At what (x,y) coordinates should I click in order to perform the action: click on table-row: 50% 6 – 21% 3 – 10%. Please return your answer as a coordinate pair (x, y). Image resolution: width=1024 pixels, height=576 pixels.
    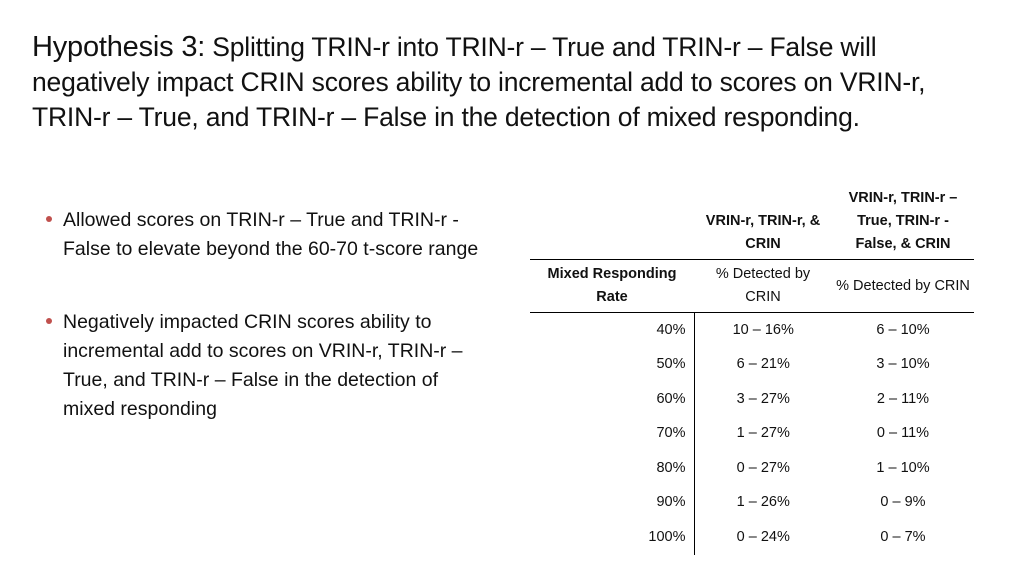
    Looking at the image, I should click on (752, 364).